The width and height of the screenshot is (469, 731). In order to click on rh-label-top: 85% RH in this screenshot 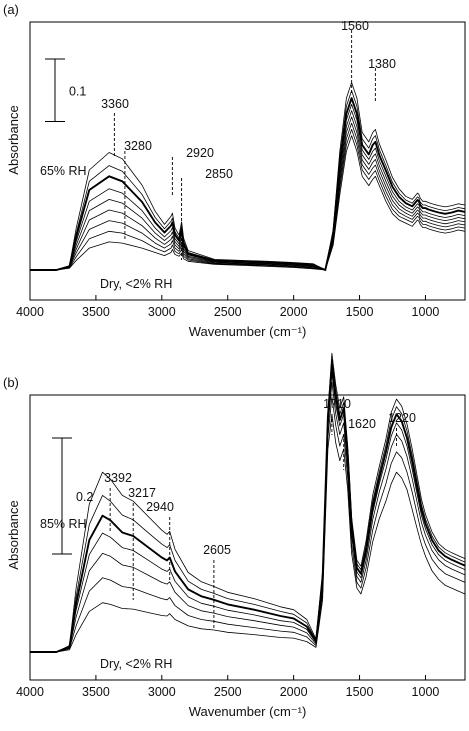, I will do `click(63, 524)`.